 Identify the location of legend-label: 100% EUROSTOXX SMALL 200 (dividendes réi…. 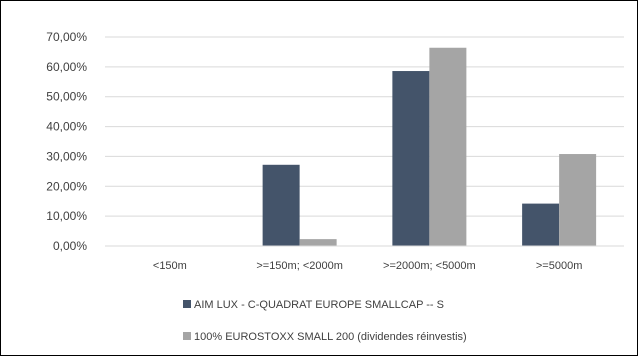
(330, 337).